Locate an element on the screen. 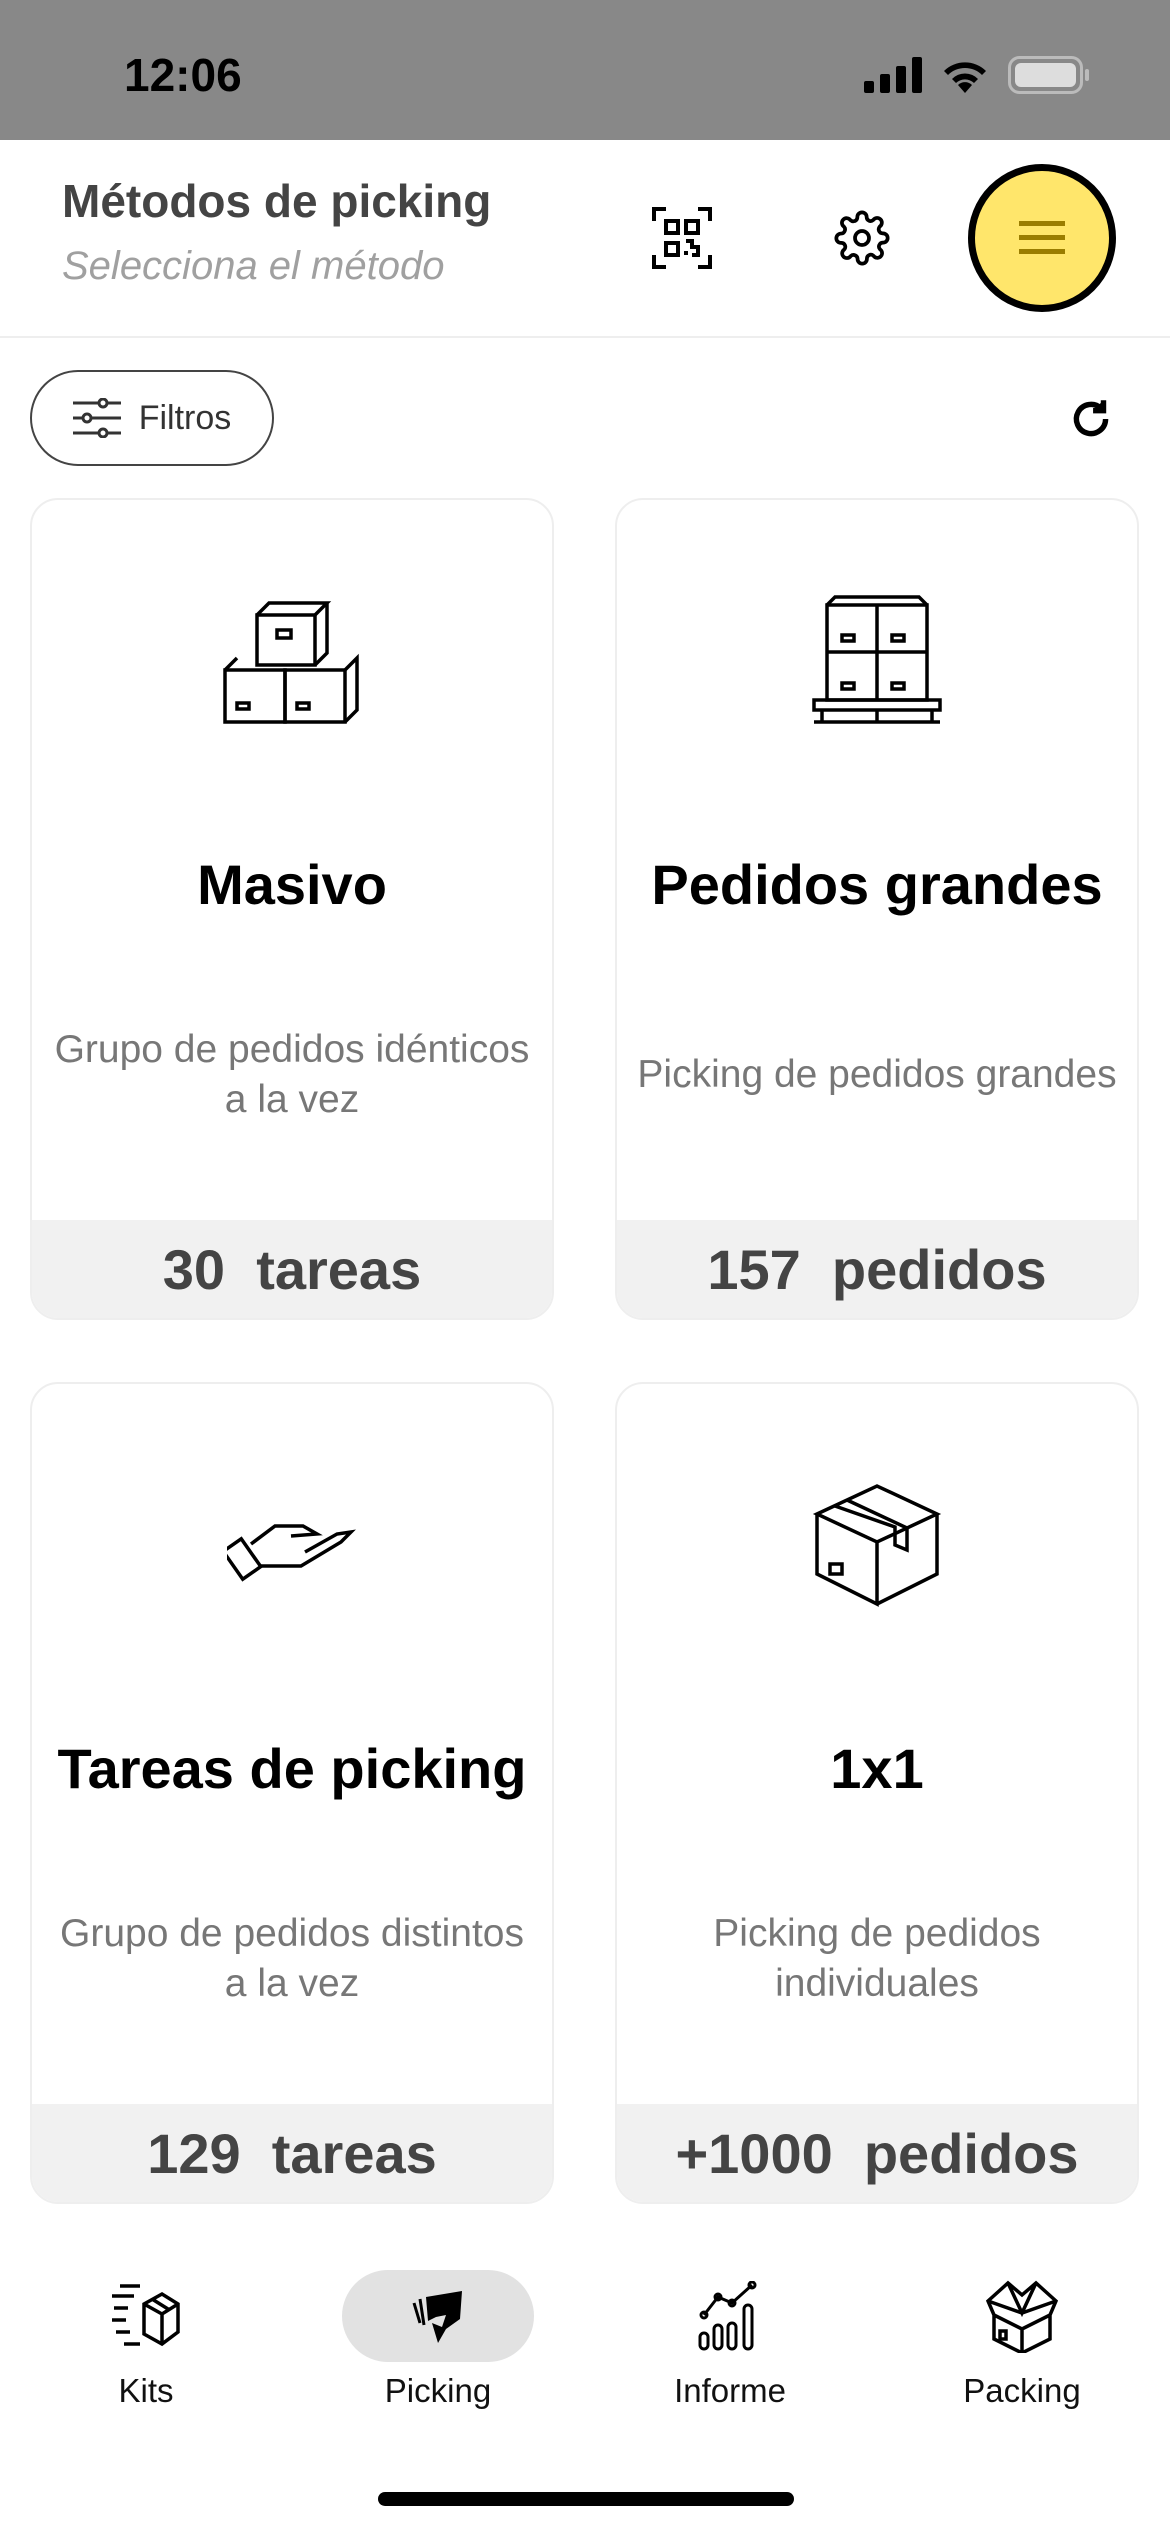 The image size is (1170, 2532). card-count: 157 pedidos is located at coordinates (877, 1269).